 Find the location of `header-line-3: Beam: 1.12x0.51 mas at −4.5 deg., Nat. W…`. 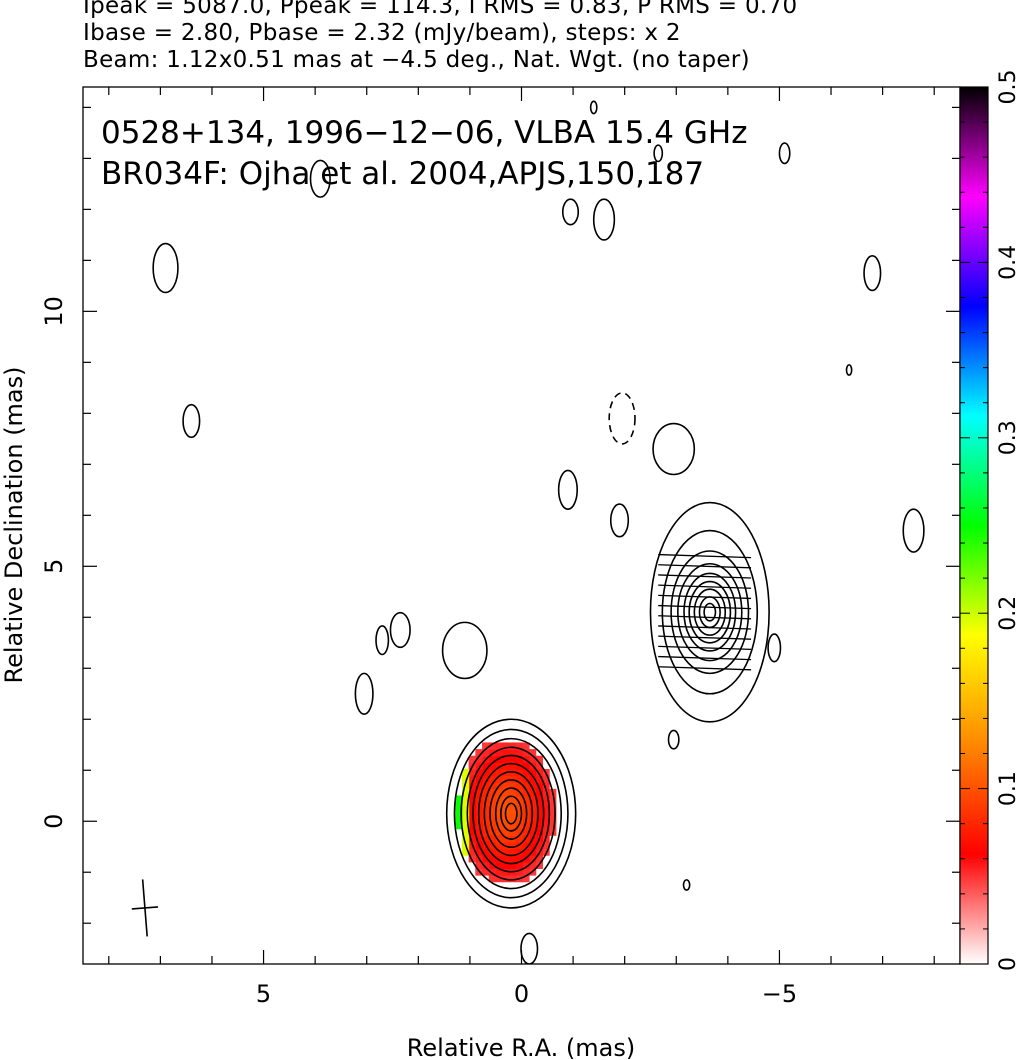

header-line-3: Beam: 1.12x0.51 mas at −4.5 deg., Nat. W… is located at coordinates (416, 60).